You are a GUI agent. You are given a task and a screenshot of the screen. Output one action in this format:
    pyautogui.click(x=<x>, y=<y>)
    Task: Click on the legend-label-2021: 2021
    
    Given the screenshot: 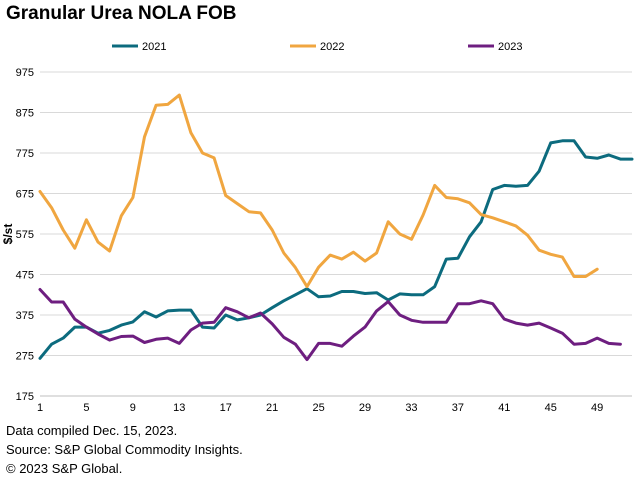 What is the action you would take?
    pyautogui.click(x=154, y=47)
    